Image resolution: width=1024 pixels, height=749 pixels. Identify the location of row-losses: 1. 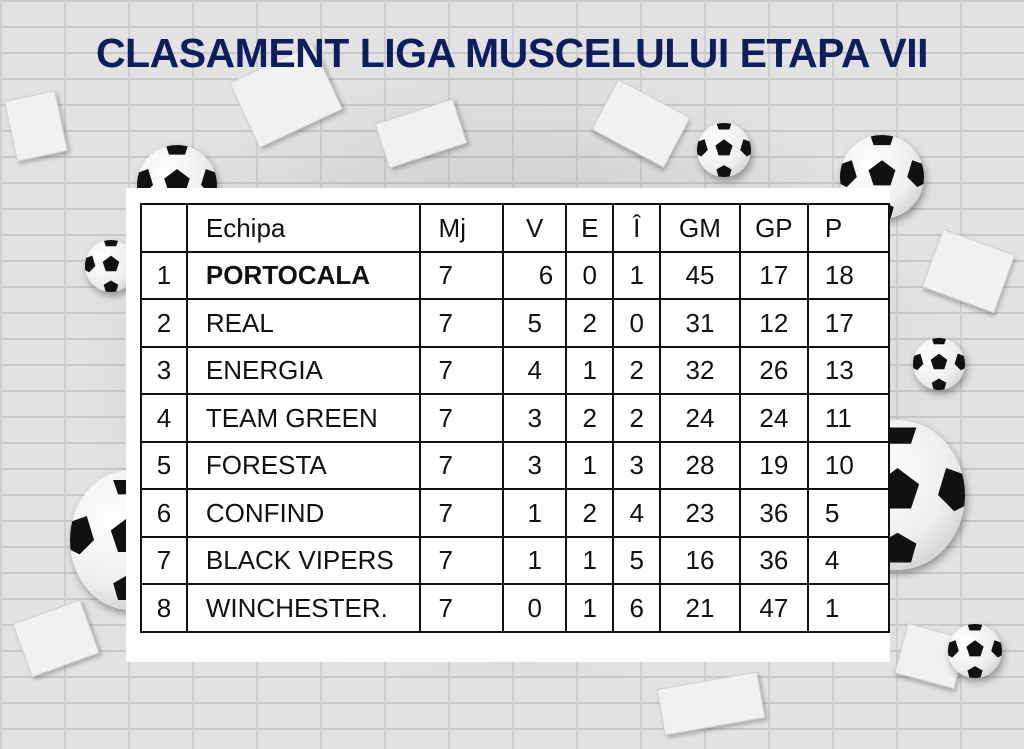
(637, 275).